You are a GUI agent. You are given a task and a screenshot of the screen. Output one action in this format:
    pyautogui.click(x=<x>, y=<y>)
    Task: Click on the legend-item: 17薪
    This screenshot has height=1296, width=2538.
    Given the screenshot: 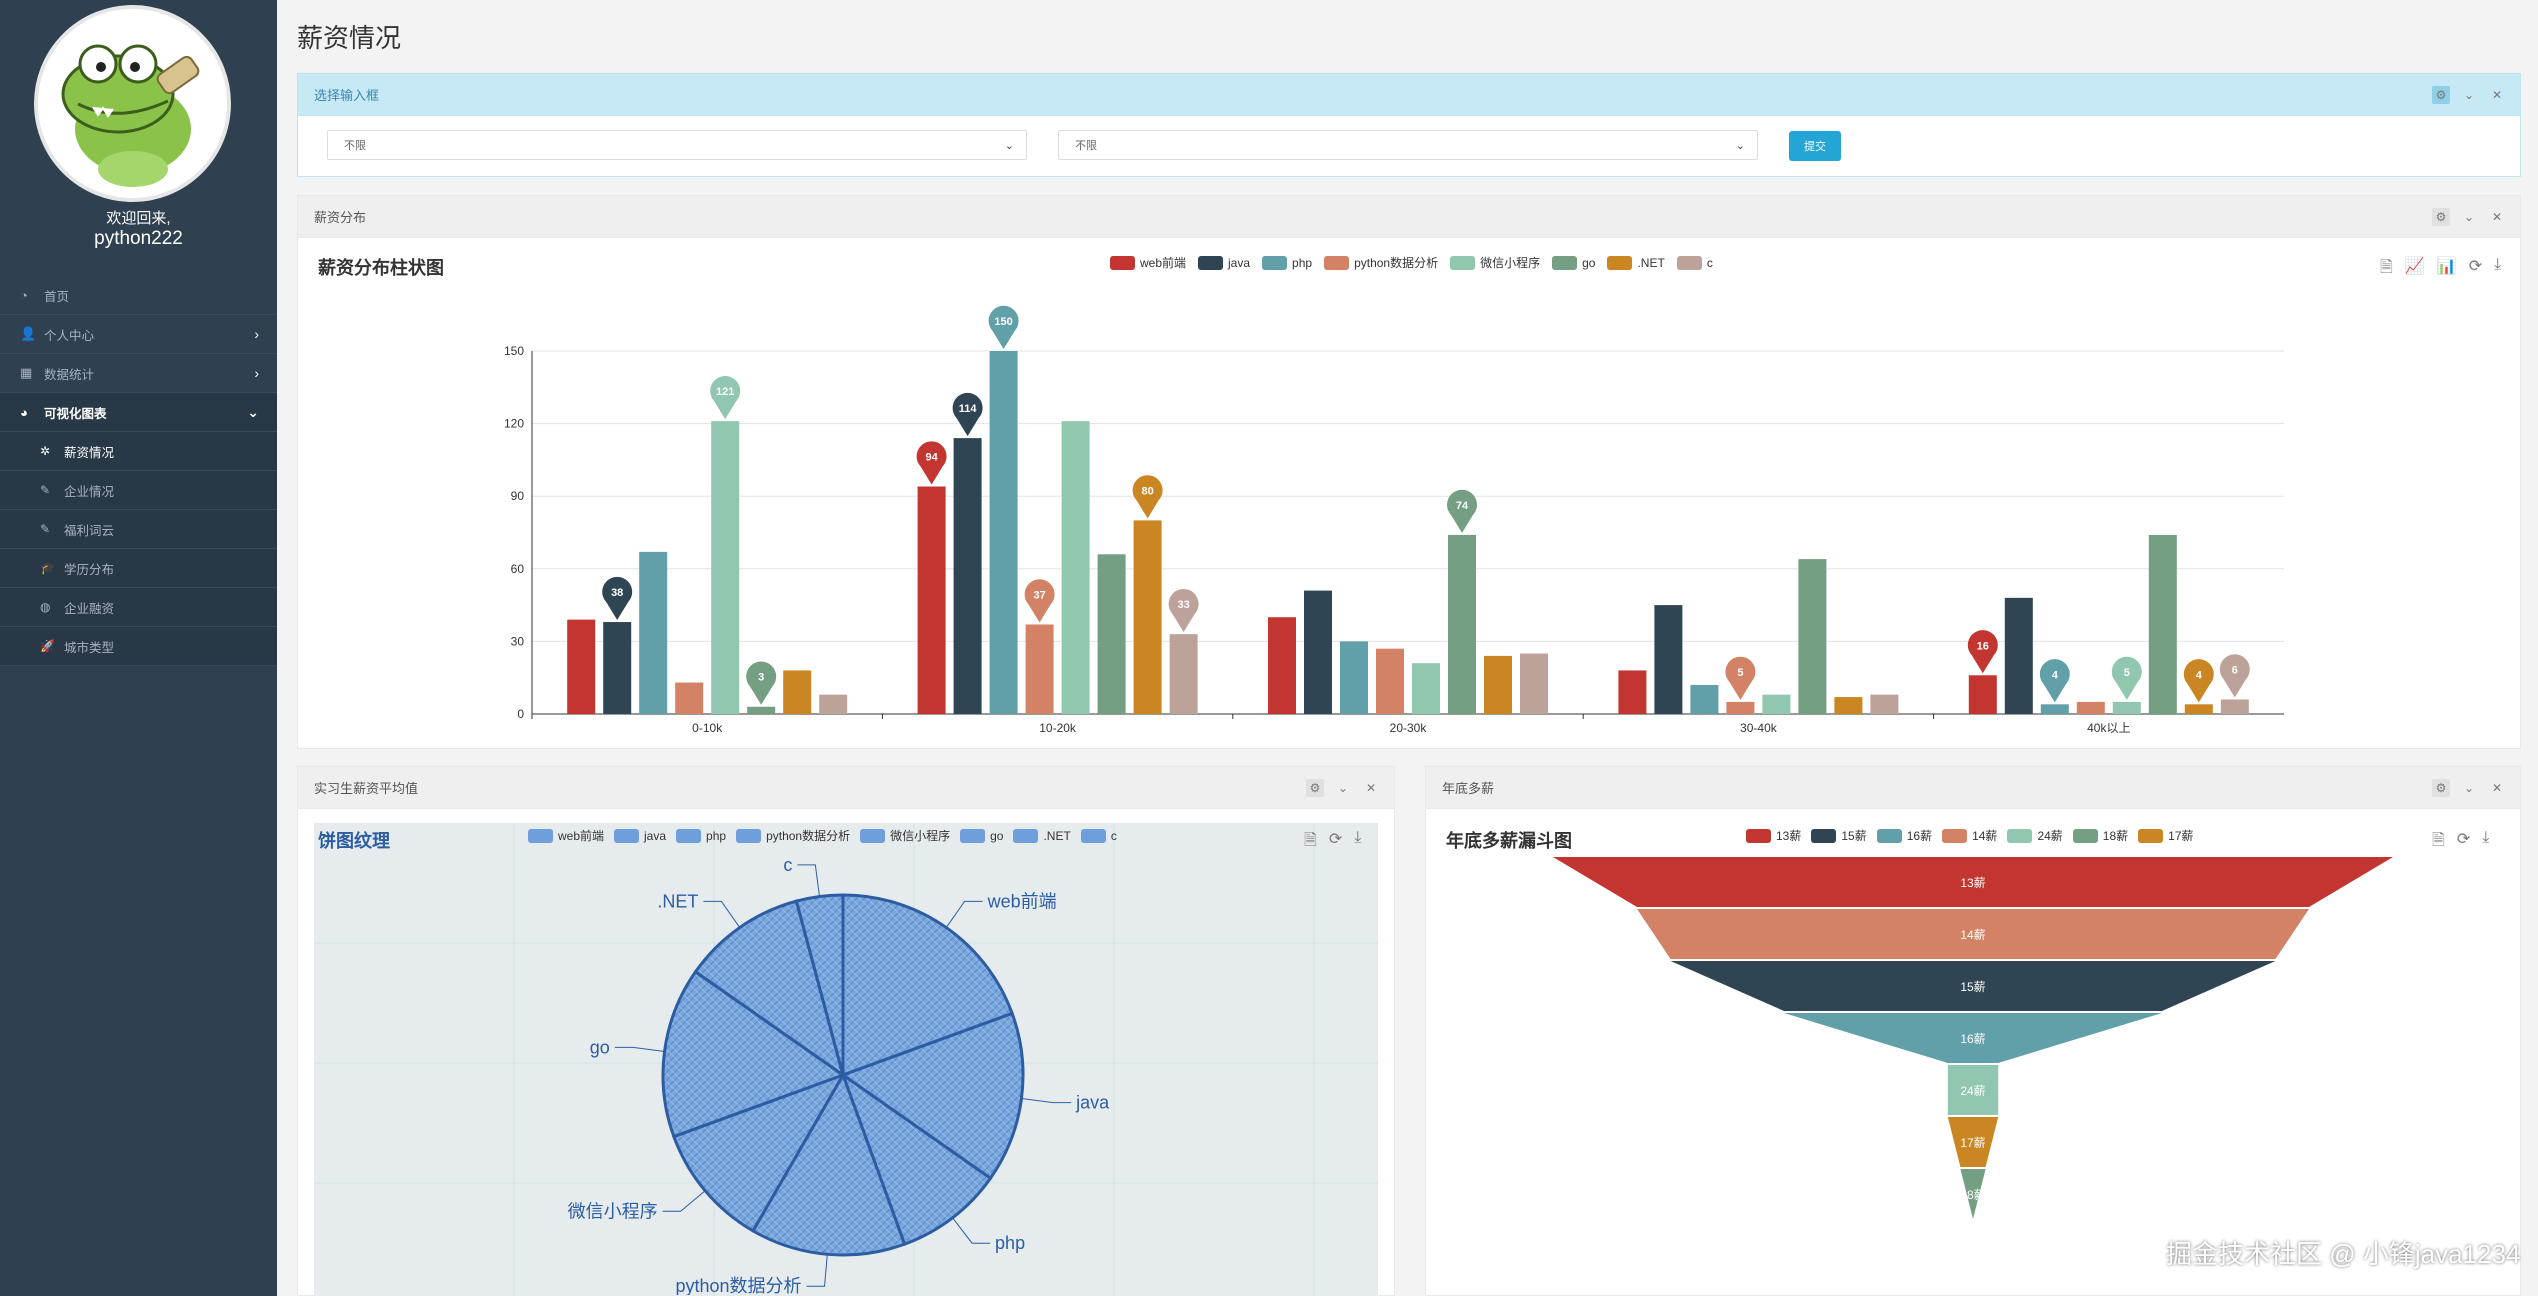 What is the action you would take?
    pyautogui.click(x=2166, y=835)
    